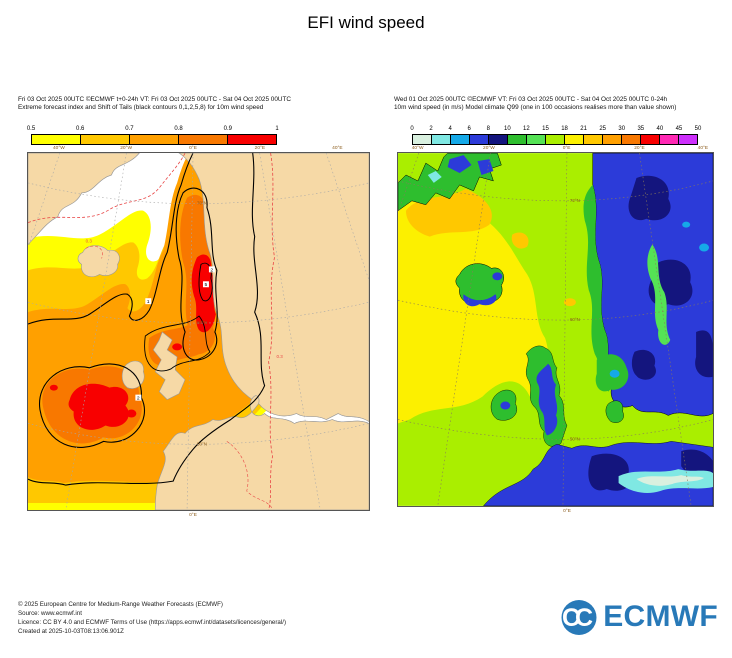 Image resolution: width=732 pixels, height=658 pixels. I want to click on left-map-lon-label-0: 40°W, so click(58, 148).